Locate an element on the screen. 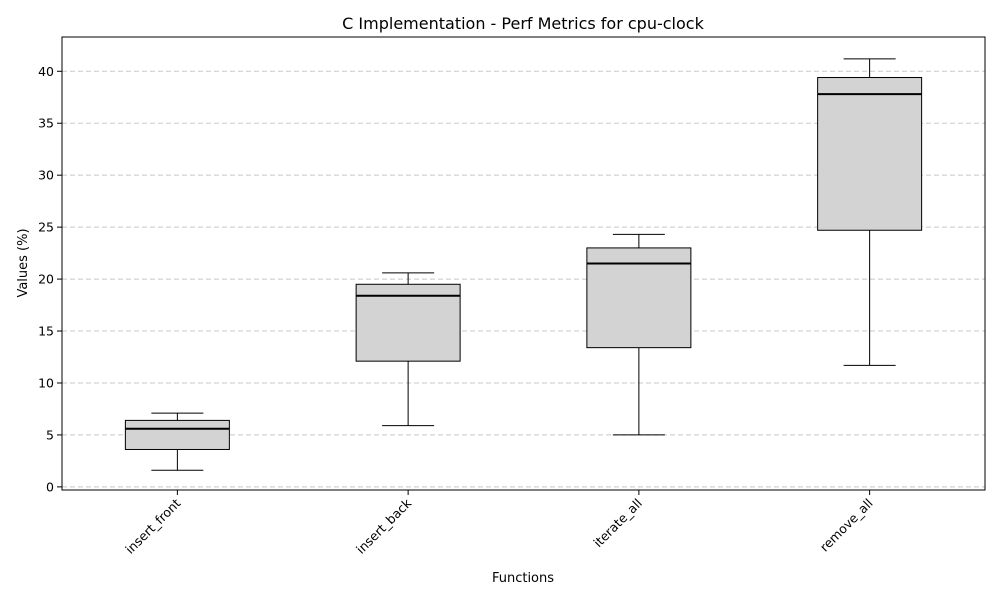 This screenshot has width=1000, height=600. y-tick-label: 15 is located at coordinates (46, 331).